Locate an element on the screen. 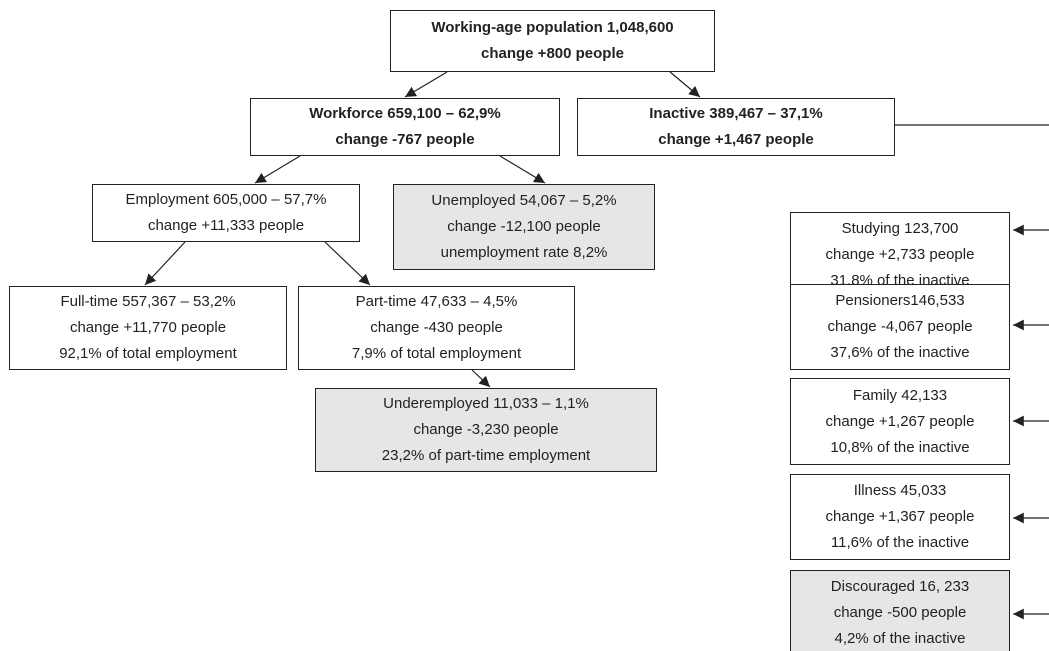 The image size is (1049, 651). node-text: Full-time 557,367 – 53,2% is located at coordinates (148, 301).